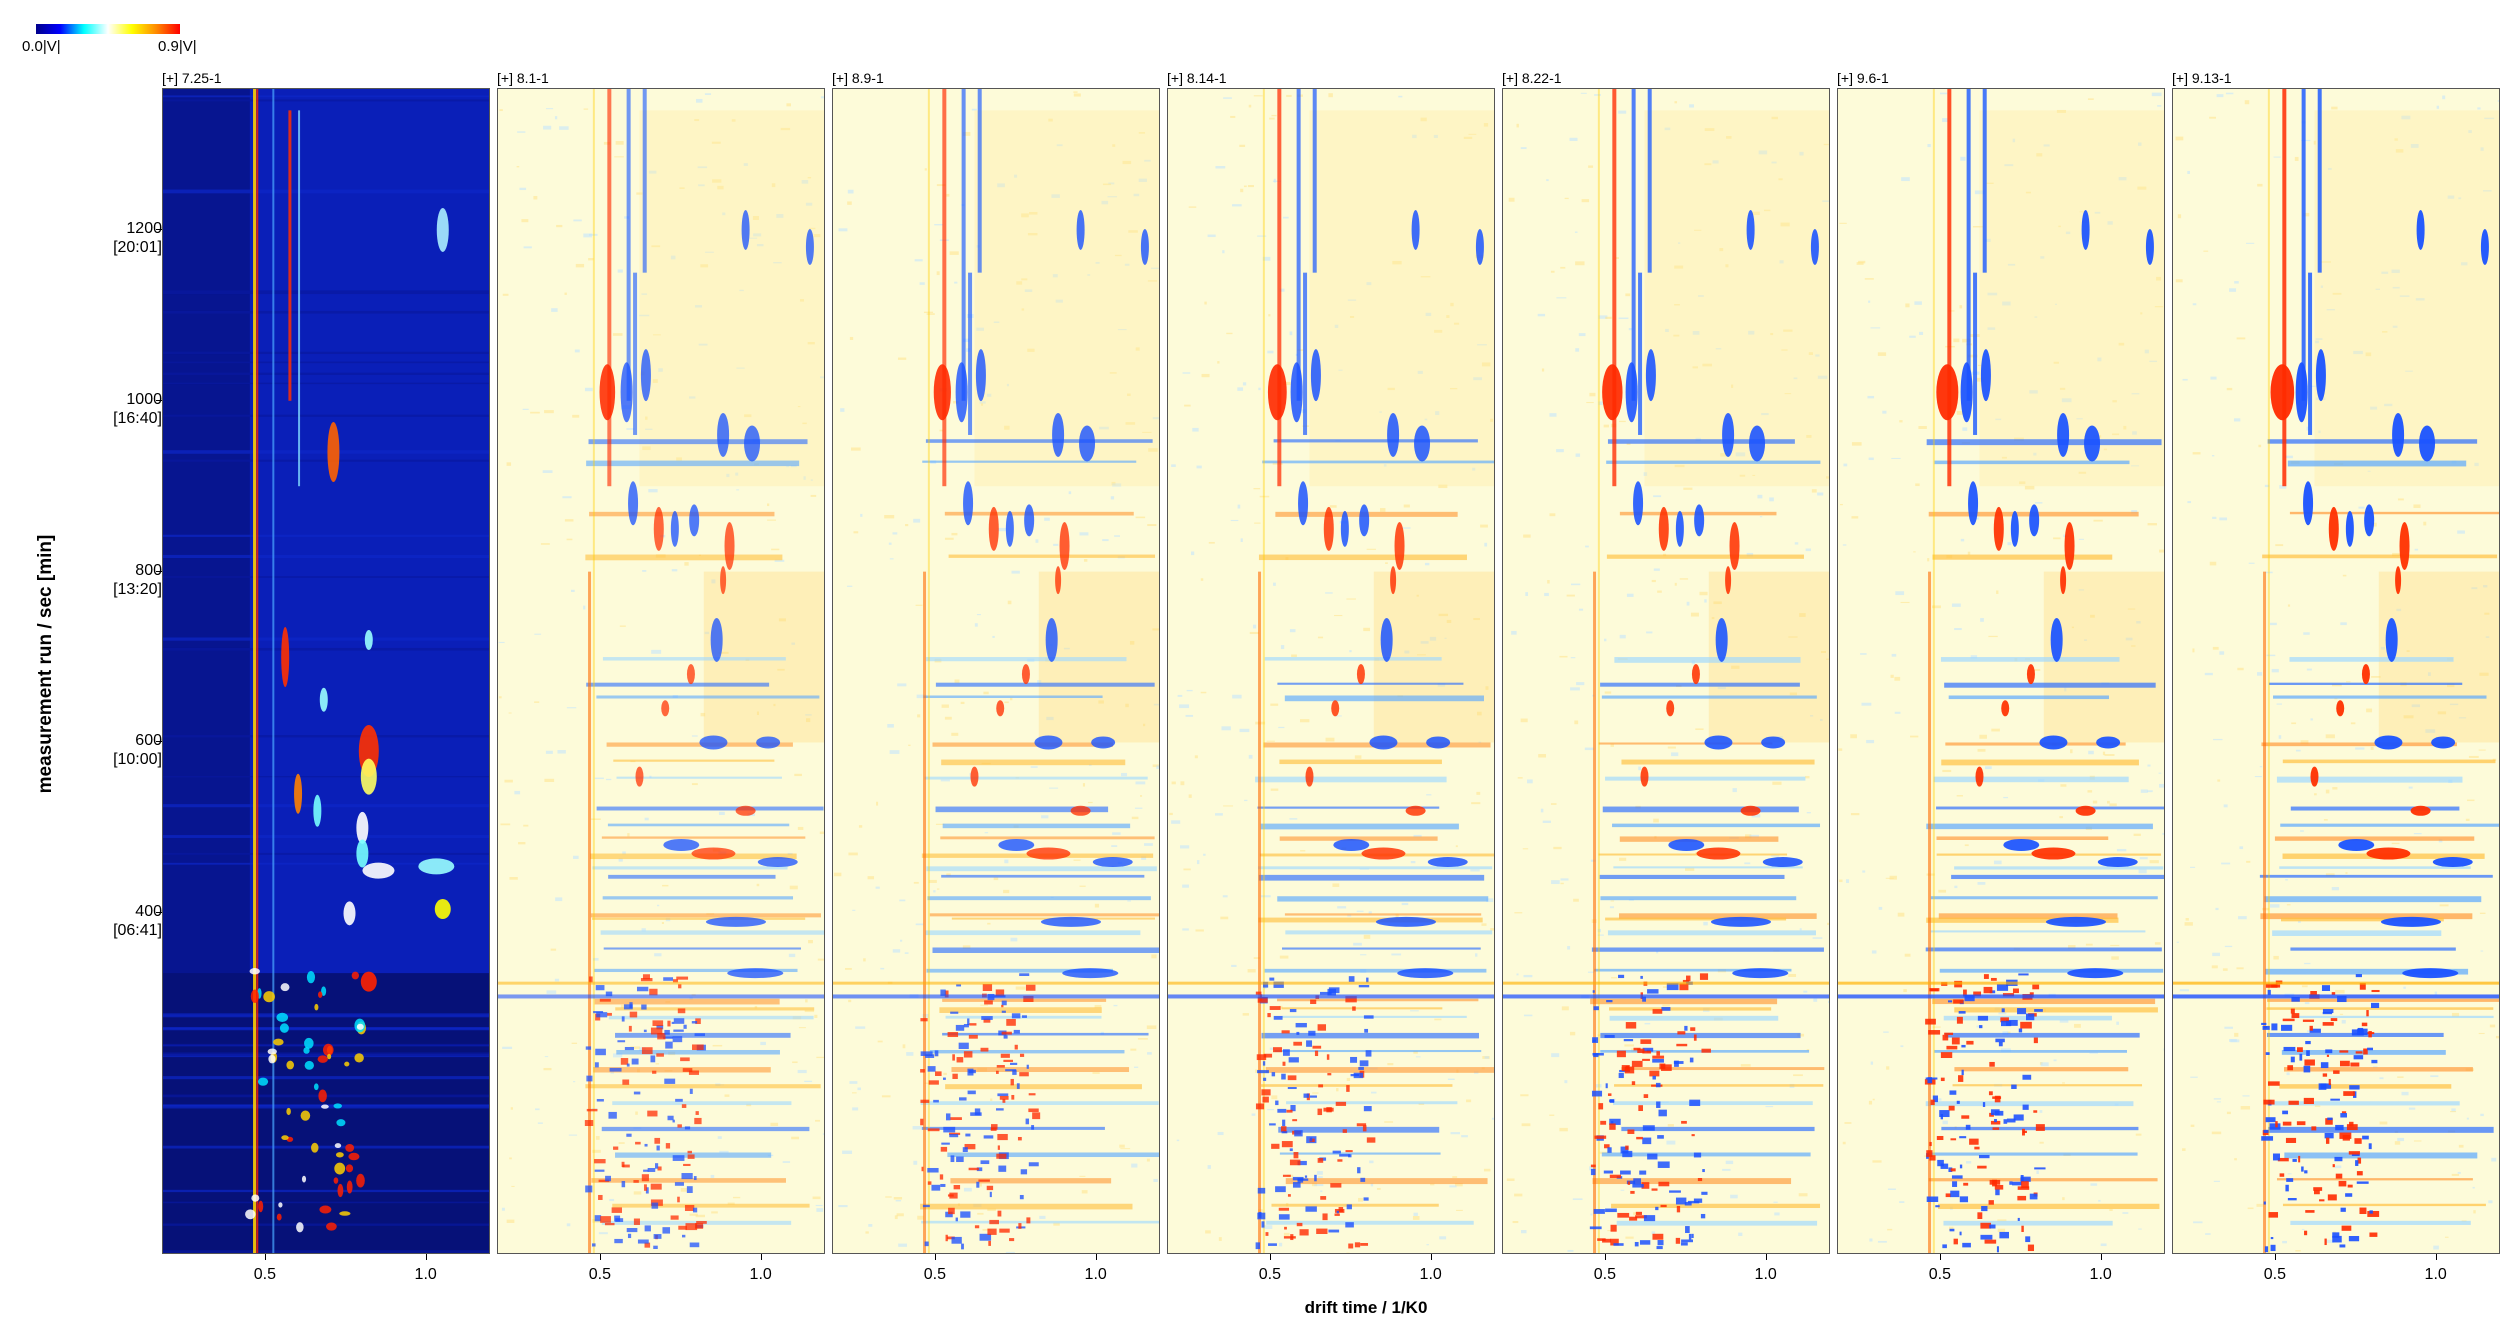  What do you see at coordinates (299, 298) in the screenshot?
I see `peak-streak` at bounding box center [299, 298].